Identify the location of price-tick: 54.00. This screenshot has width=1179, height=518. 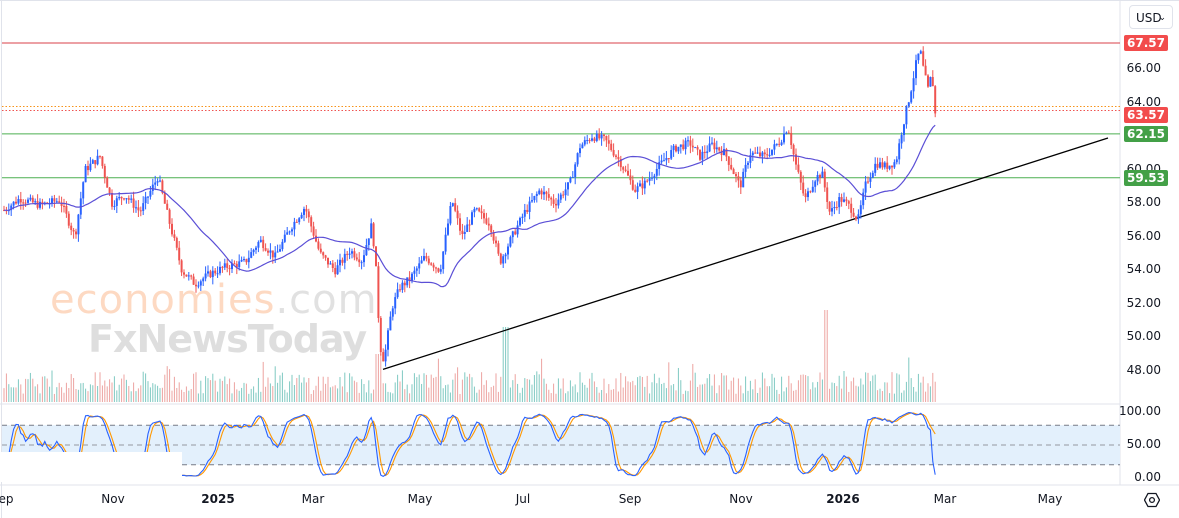
(1143, 269).